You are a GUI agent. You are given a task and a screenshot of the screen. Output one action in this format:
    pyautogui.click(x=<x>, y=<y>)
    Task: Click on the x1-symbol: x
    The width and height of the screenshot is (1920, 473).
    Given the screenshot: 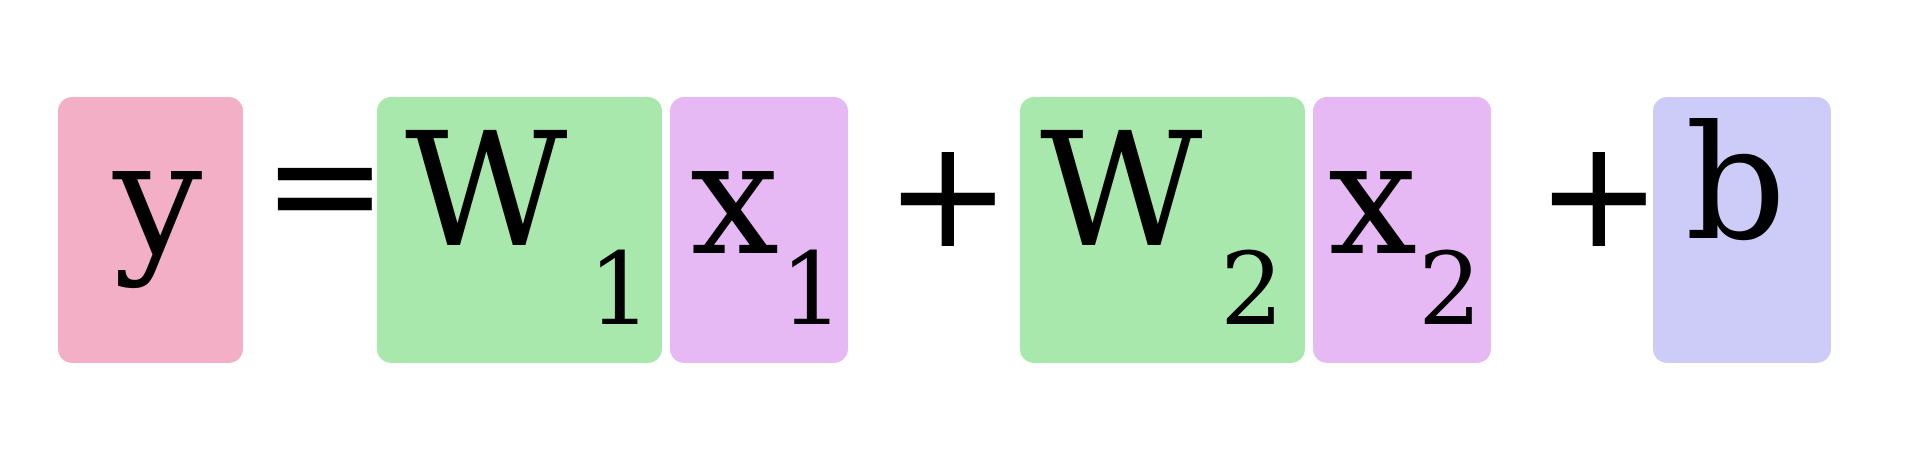 What is the action you would take?
    pyautogui.click(x=735, y=199)
    